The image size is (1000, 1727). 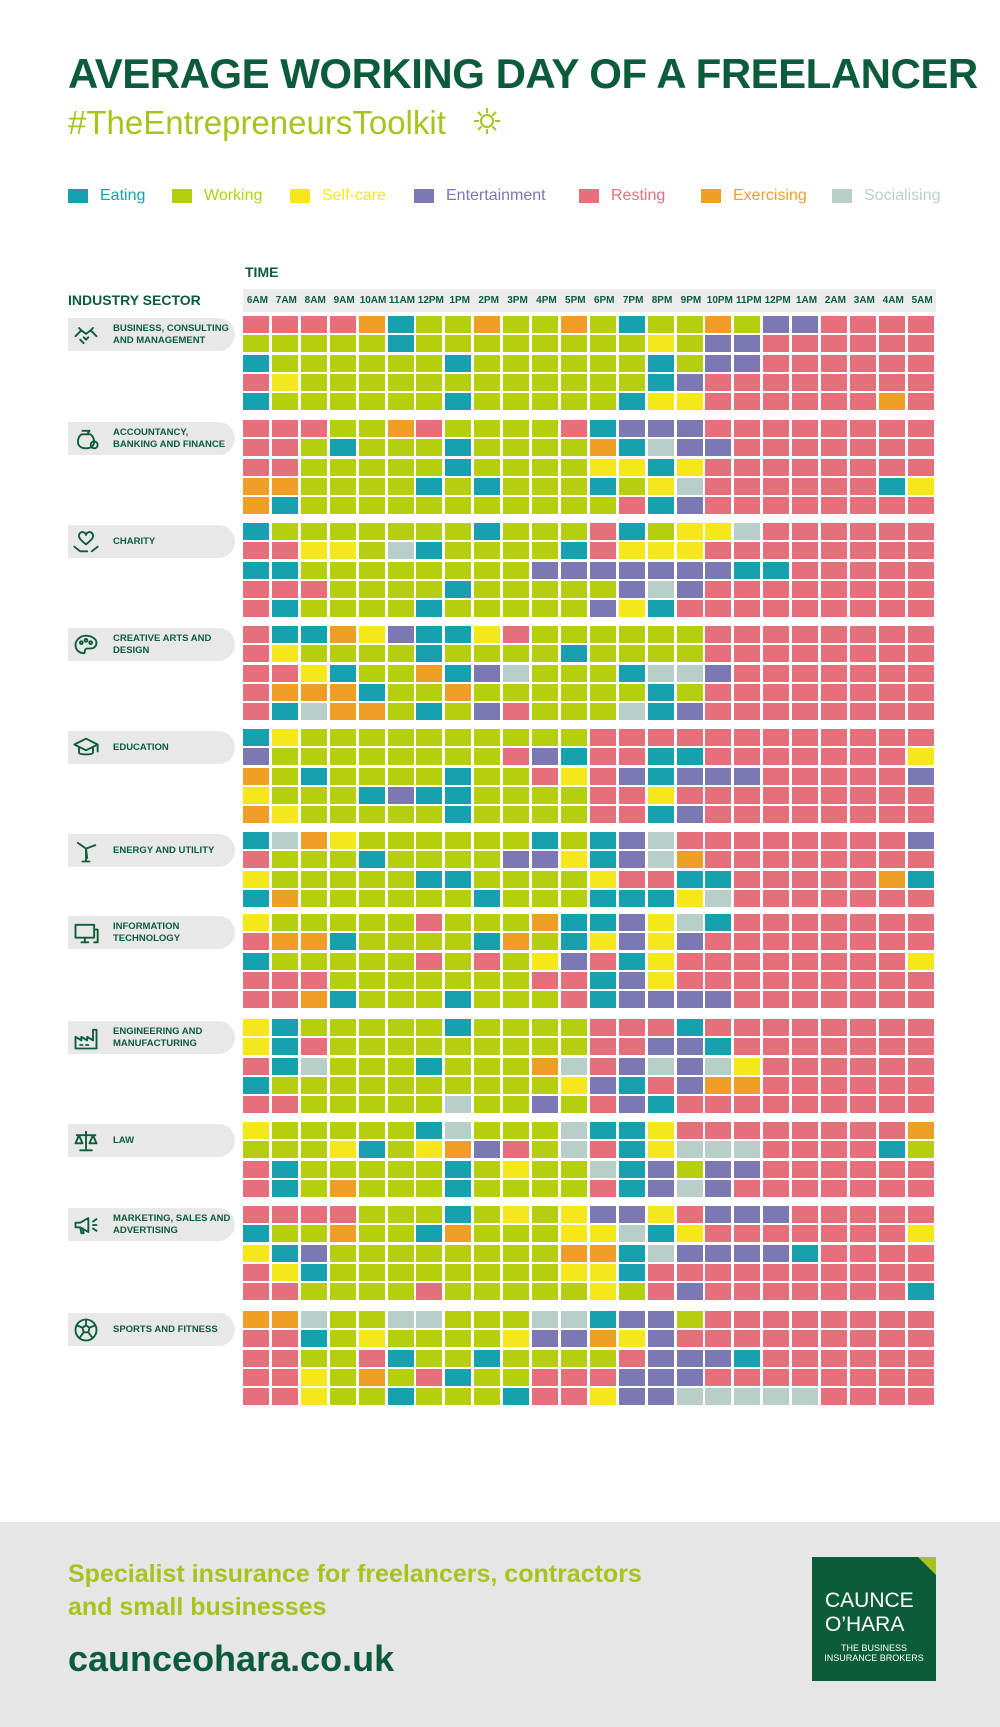 I want to click on sector-business-consulting-and-management: BUSINESS, CONSULTING AND MANAGEMENT, so click(x=151, y=334).